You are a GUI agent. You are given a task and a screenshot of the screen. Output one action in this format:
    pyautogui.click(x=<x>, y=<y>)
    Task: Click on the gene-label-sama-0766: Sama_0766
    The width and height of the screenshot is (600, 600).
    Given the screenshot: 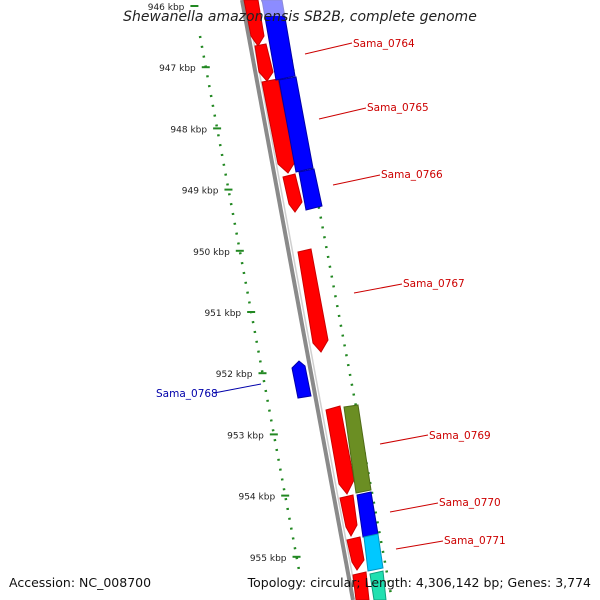 What is the action you would take?
    pyautogui.click(x=412, y=175)
    